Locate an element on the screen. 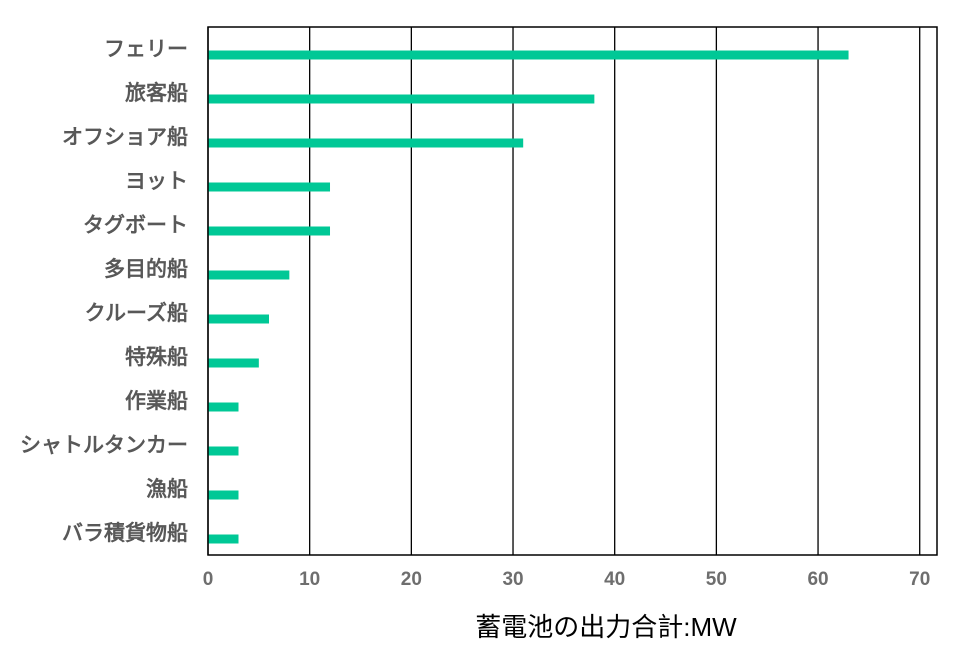 This screenshot has height=658, width=958. x-tick-label: 0 is located at coordinates (208, 579).